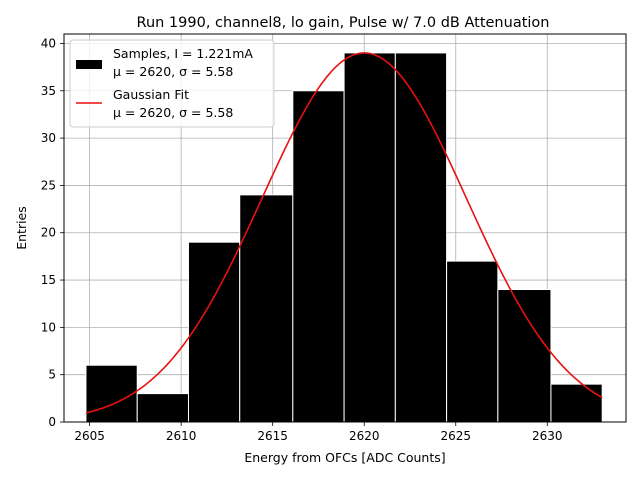  I want to click on legend-samples-label: Samples, I = 1.221mA, so click(183, 53).